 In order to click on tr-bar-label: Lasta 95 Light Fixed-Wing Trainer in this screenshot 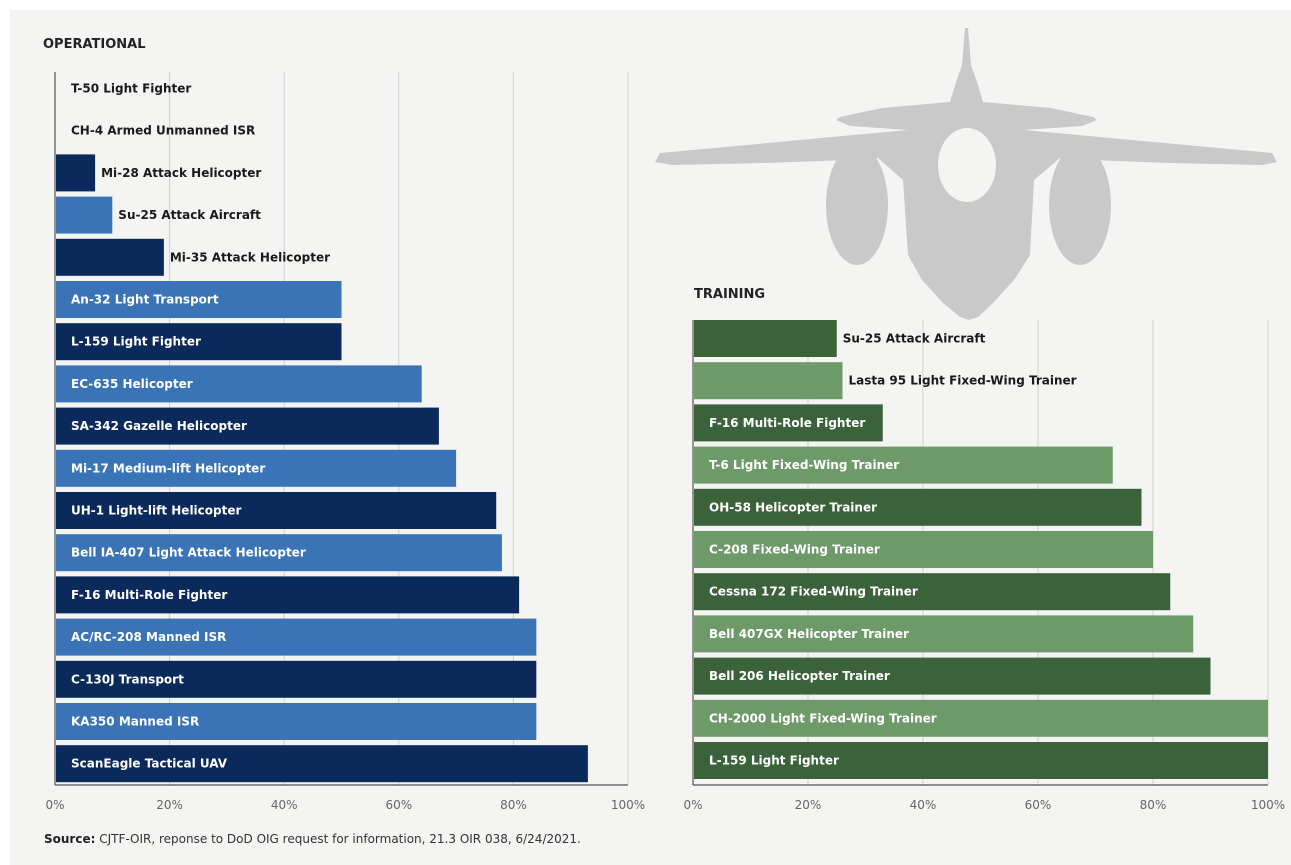, I will do `click(963, 381)`.